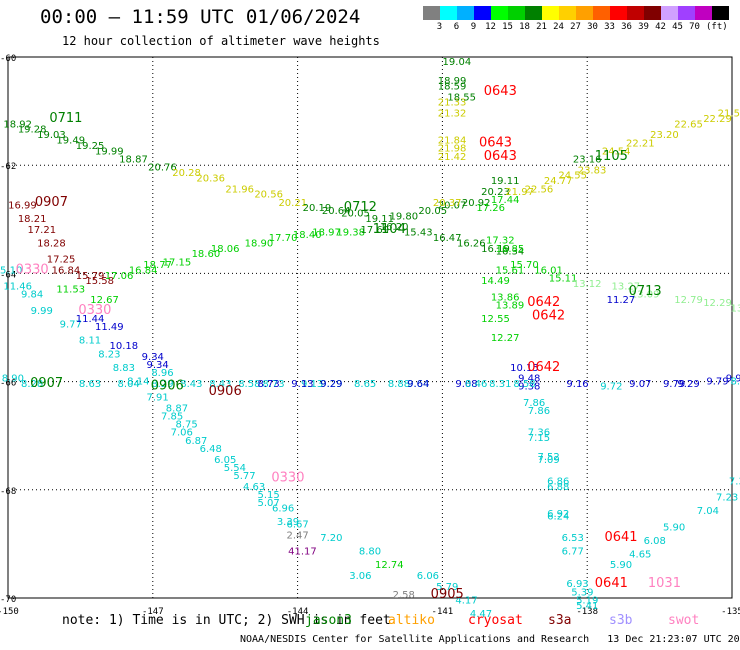 The height and width of the screenshot is (650, 740). Describe the element at coordinates (196, 441) in the screenshot. I see `wave-height-point: 6.87` at that location.